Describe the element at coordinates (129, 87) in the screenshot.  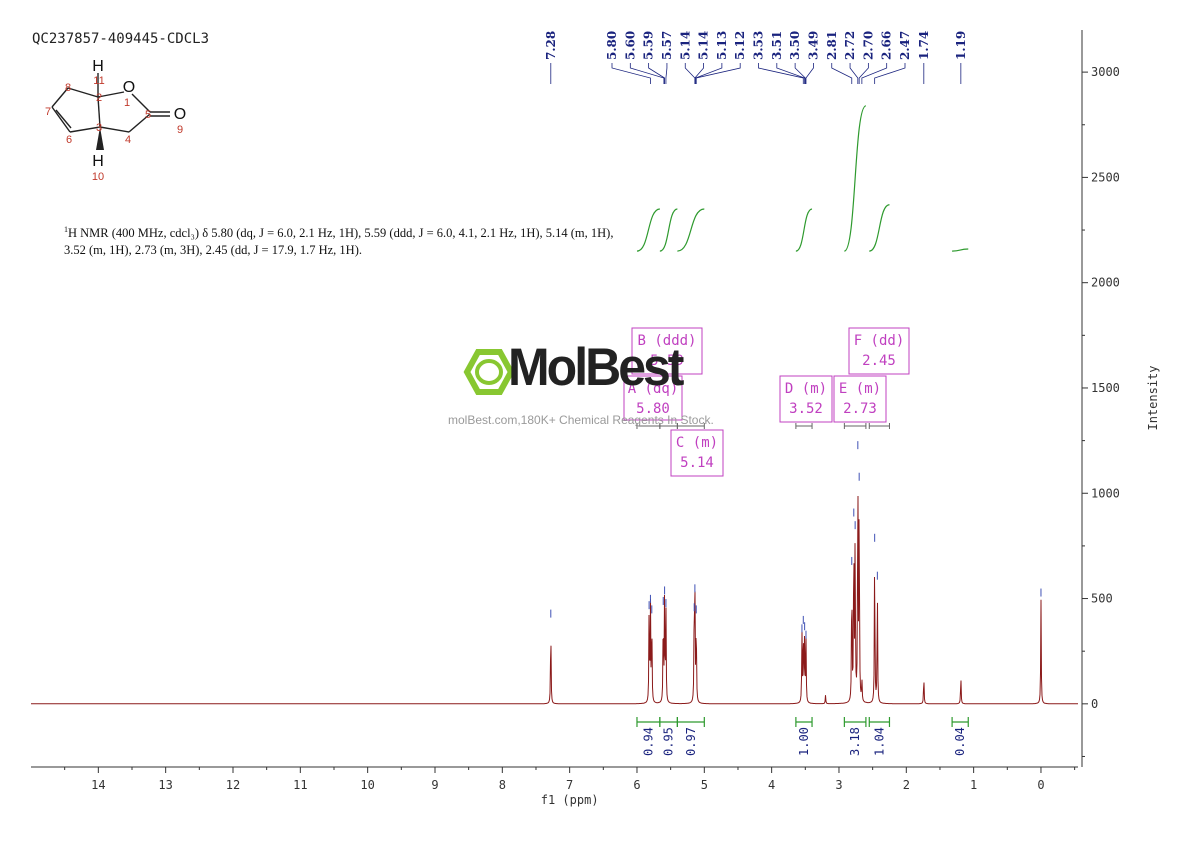
I see `atom-label: O` at that location.